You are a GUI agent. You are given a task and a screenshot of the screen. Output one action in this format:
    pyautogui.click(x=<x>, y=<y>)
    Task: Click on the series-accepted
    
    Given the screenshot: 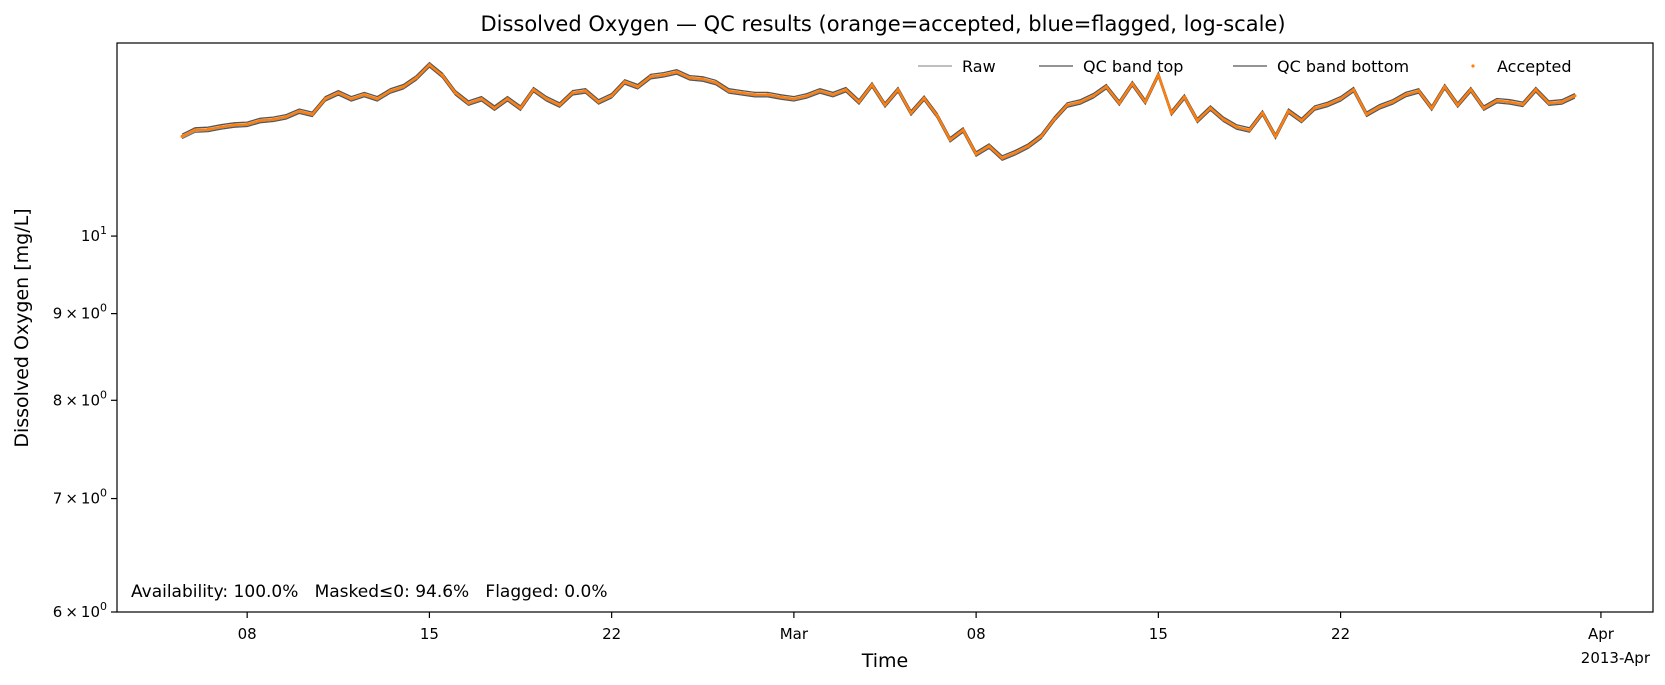 What is the action you would take?
    pyautogui.click(x=878, y=111)
    